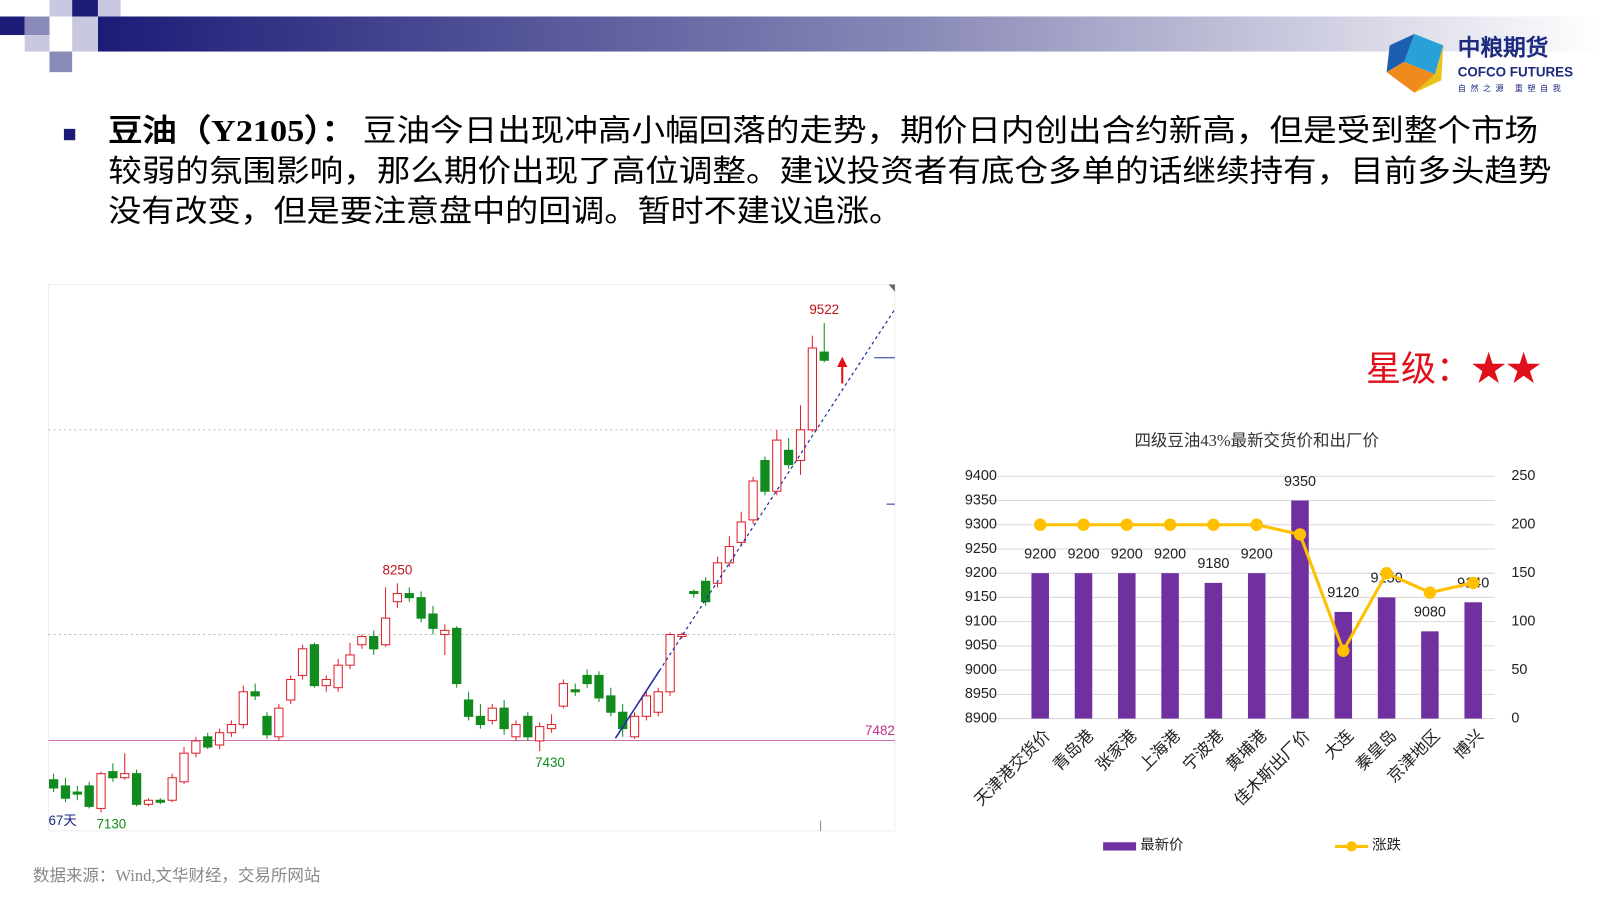 The image size is (1600, 900). Describe the element at coordinates (1256, 440) in the screenshot. I see `chart-title: 四级豆油43%最新交货价和出厂价` at that location.